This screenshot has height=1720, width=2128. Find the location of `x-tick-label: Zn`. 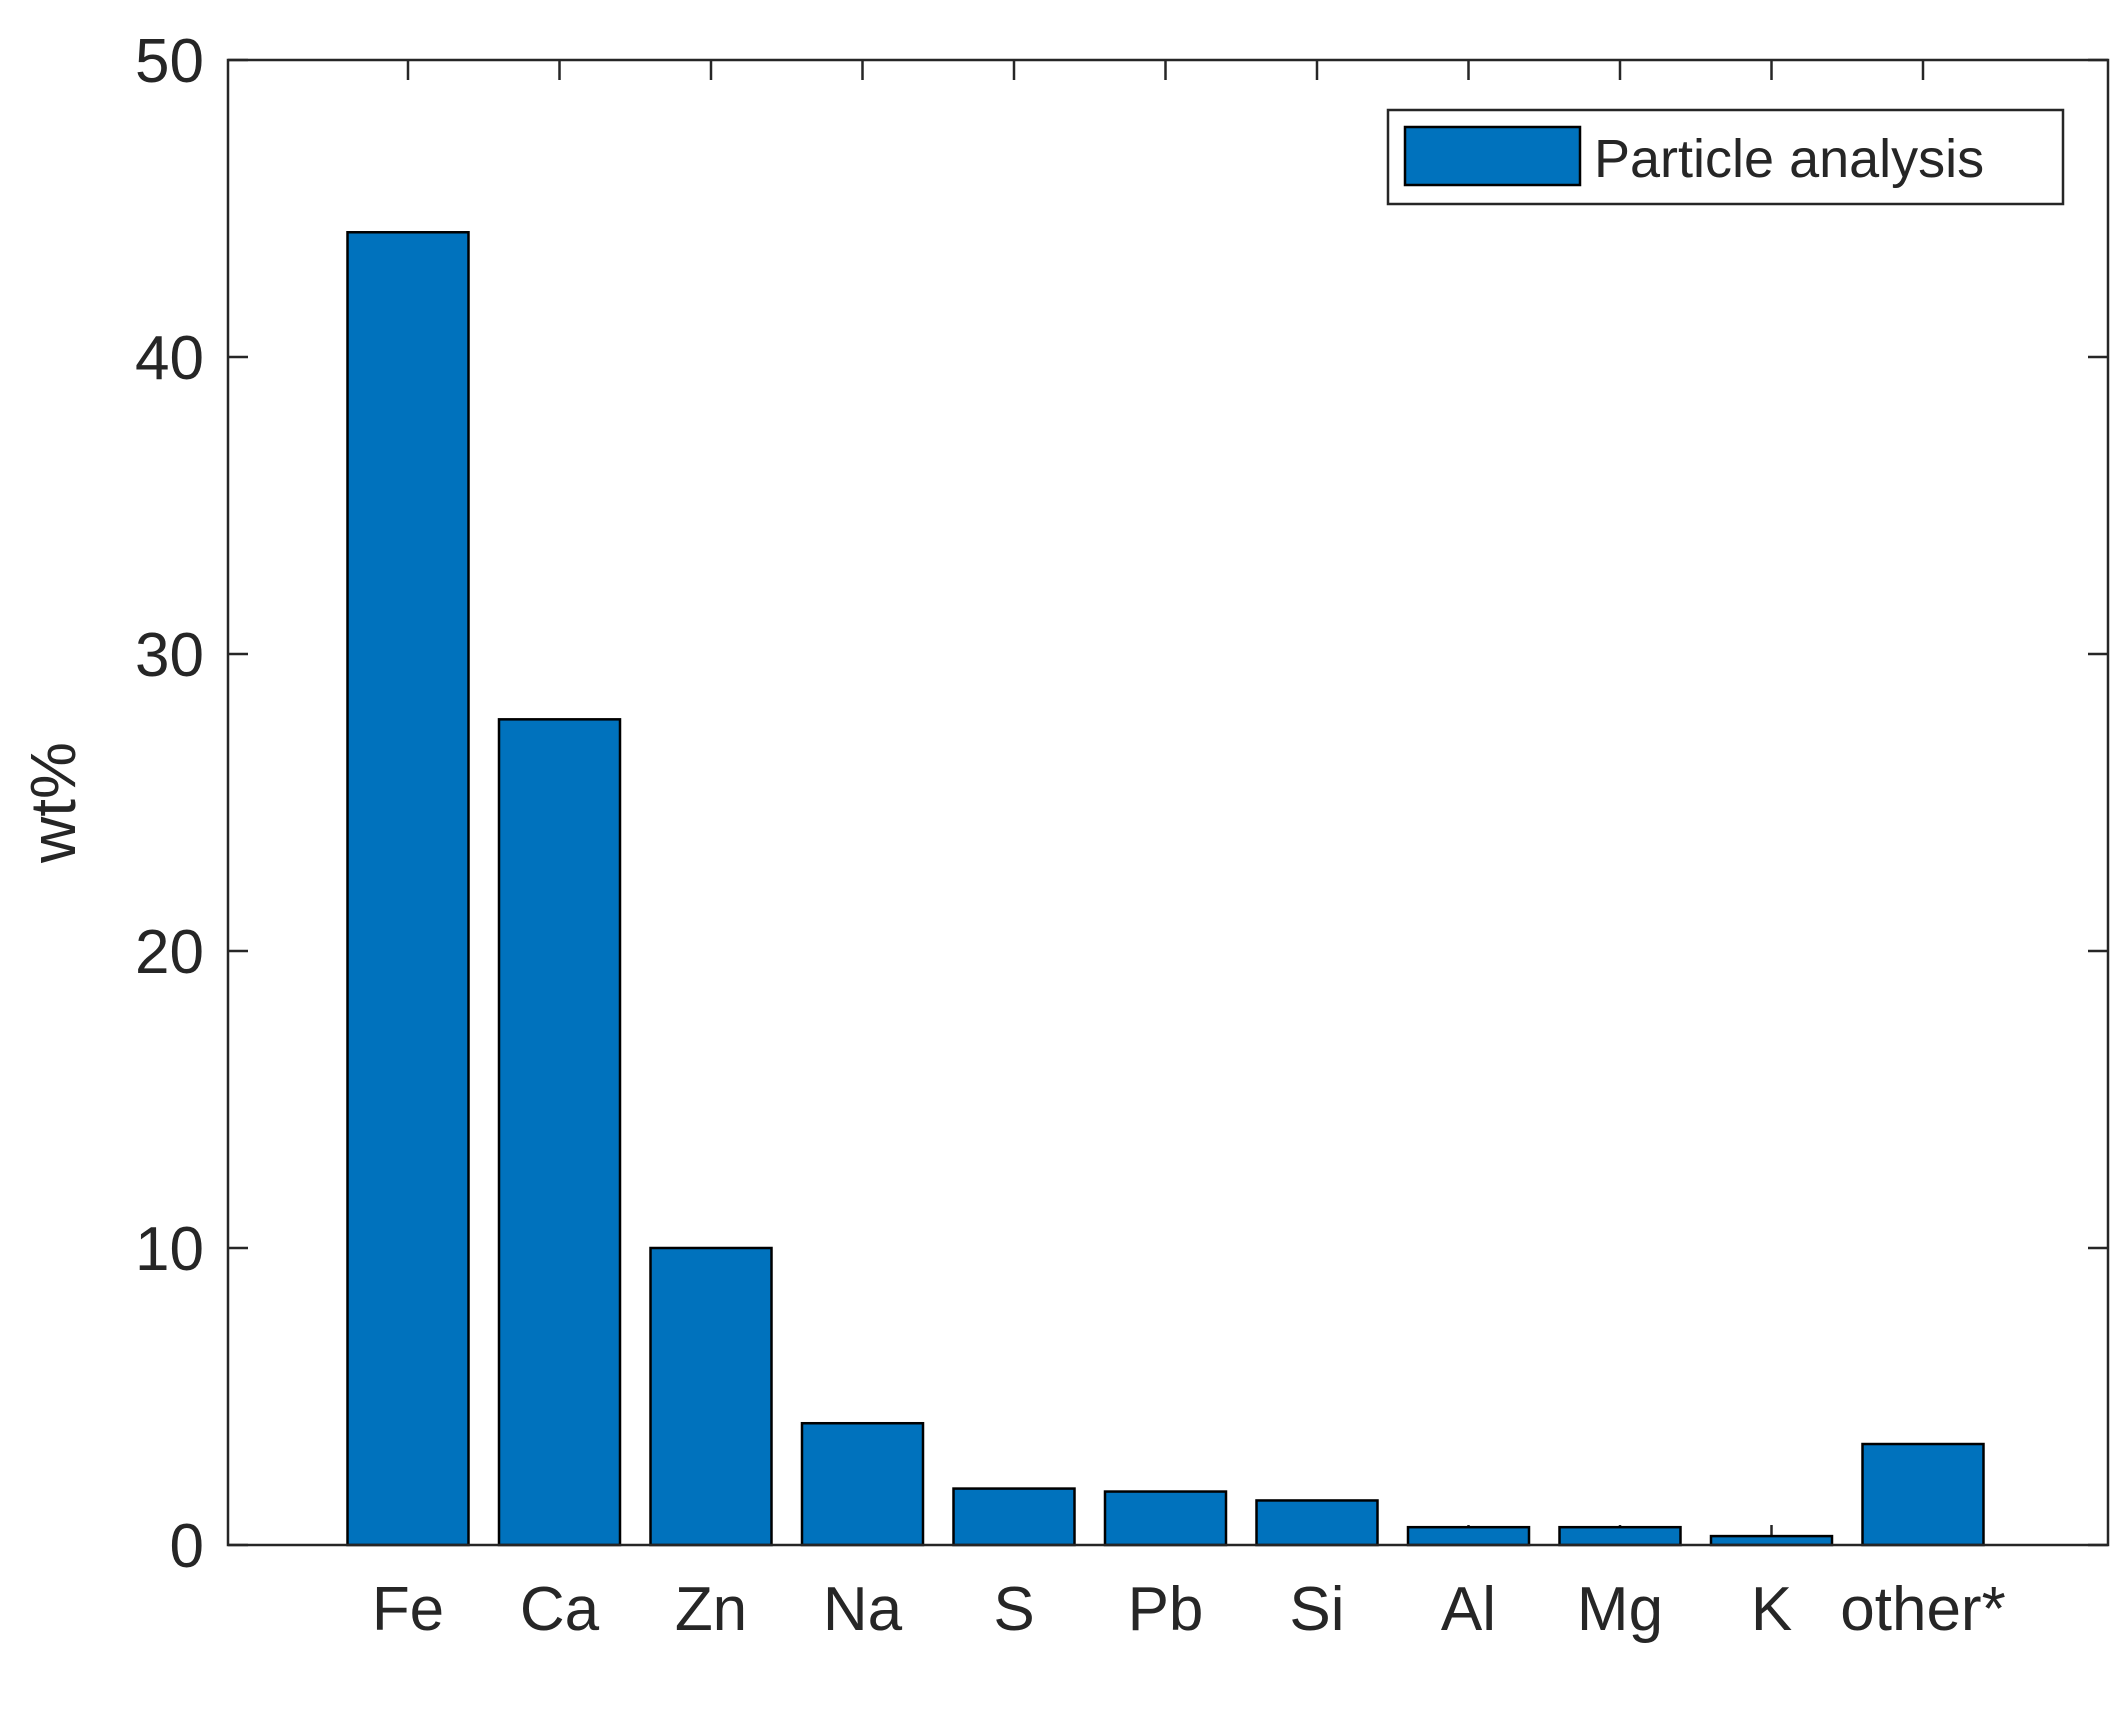

x-tick-label: Zn is located at coordinates (711, 1609).